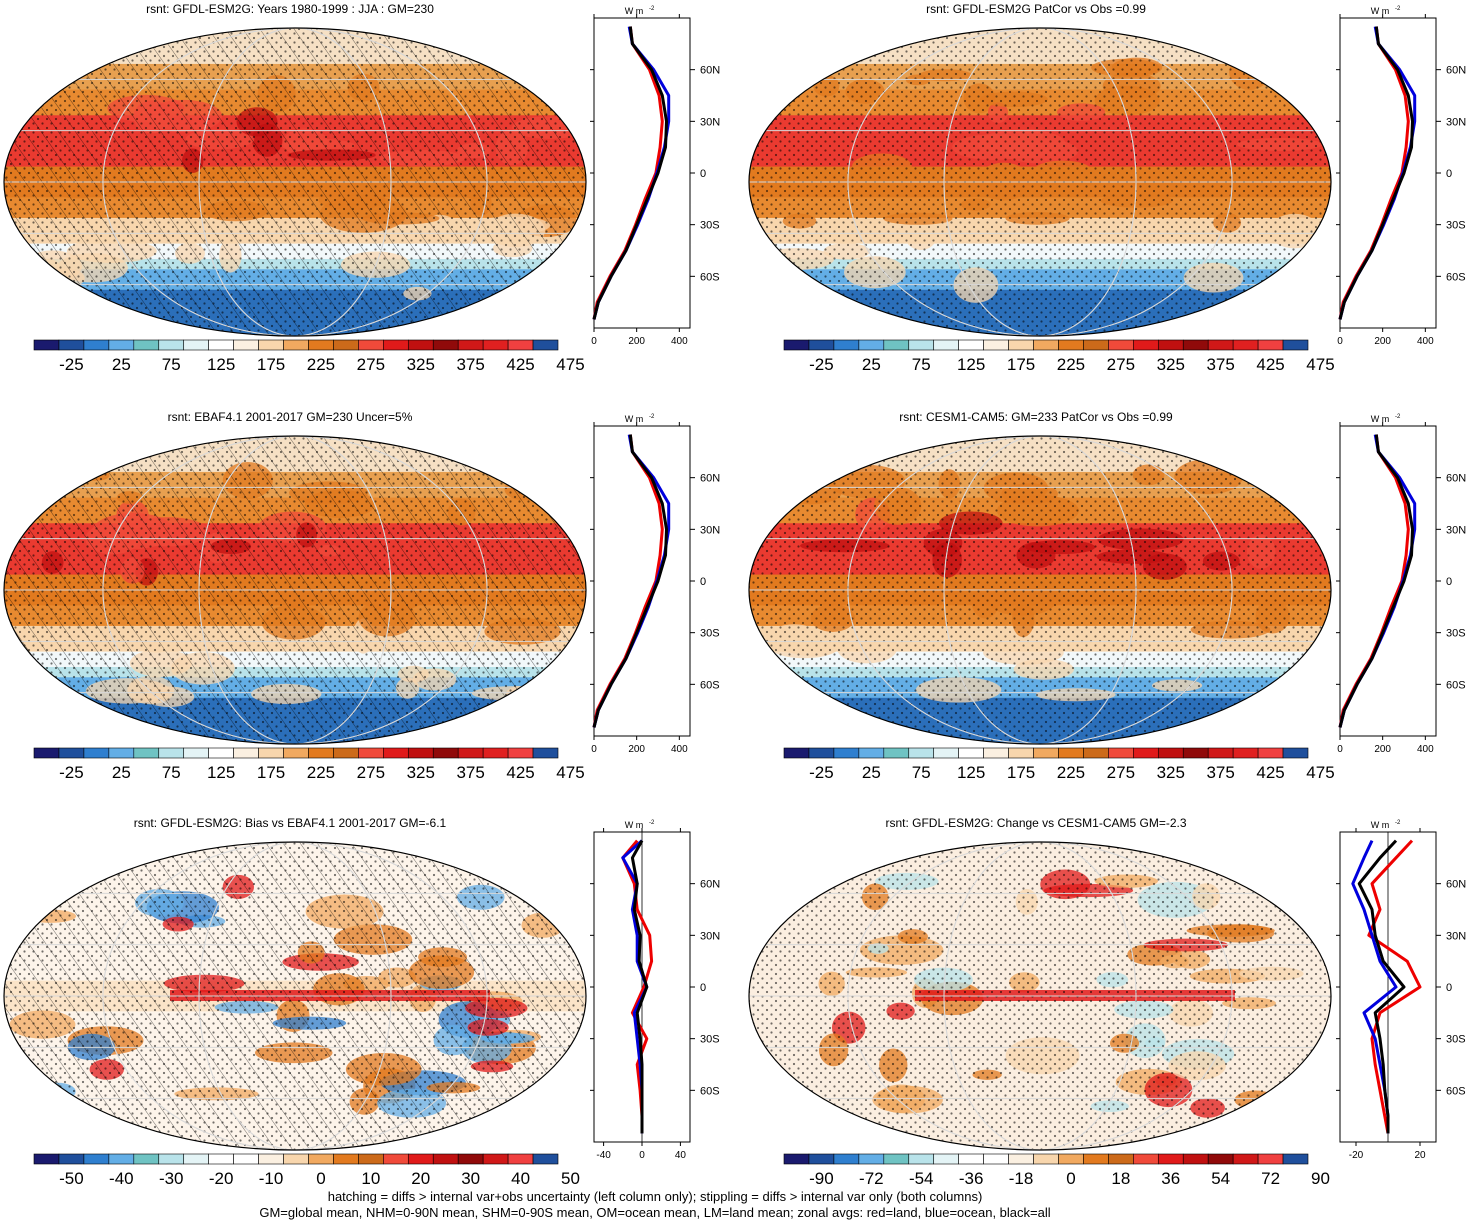  What do you see at coordinates (1394, 986) in the screenshot?
I see `series-land` at bounding box center [1394, 986].